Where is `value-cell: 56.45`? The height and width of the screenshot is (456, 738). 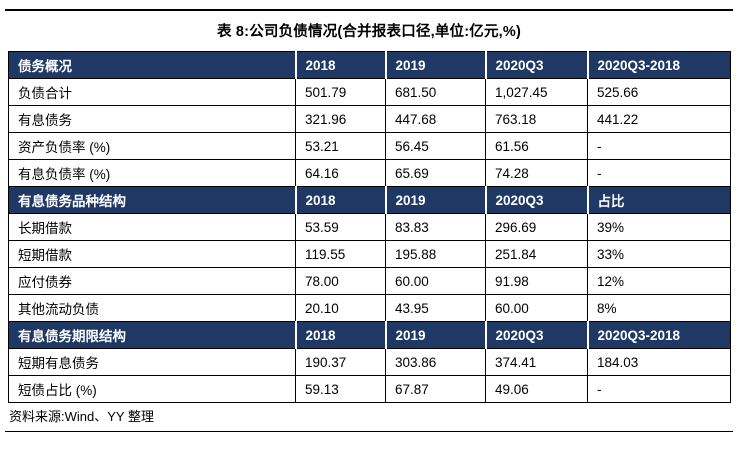 value-cell: 56.45 is located at coordinates (435, 146).